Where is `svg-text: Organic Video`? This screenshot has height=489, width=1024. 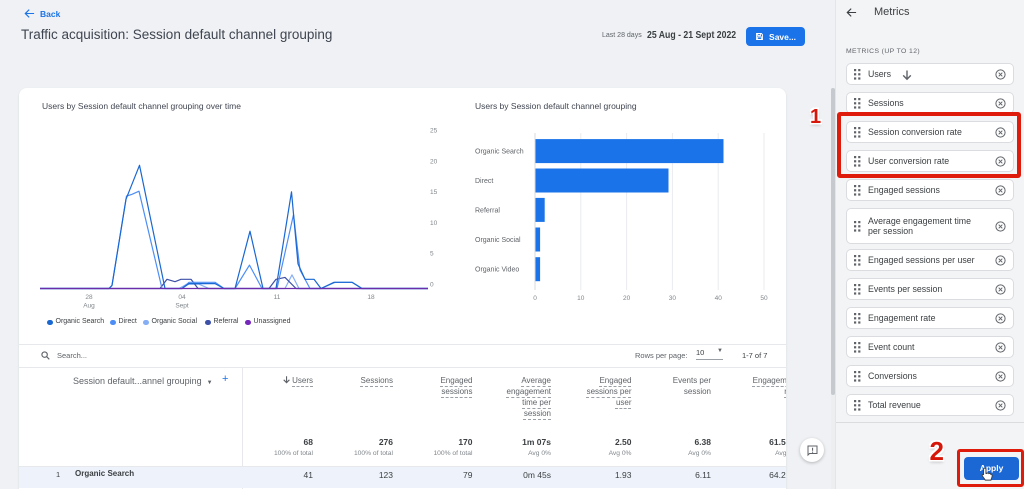
svg-text: Organic Video is located at coordinates (497, 270).